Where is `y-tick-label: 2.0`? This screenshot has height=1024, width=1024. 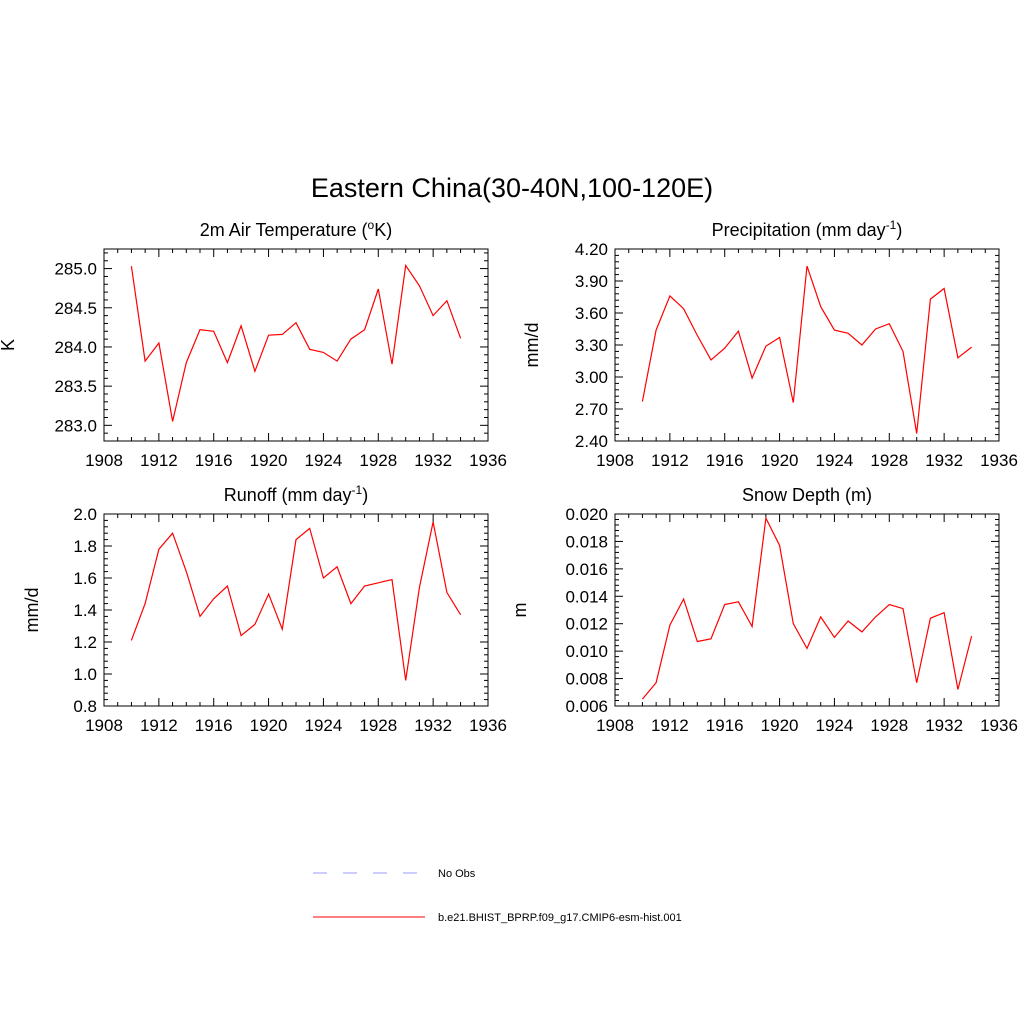
y-tick-label: 2.0 is located at coordinates (85, 514).